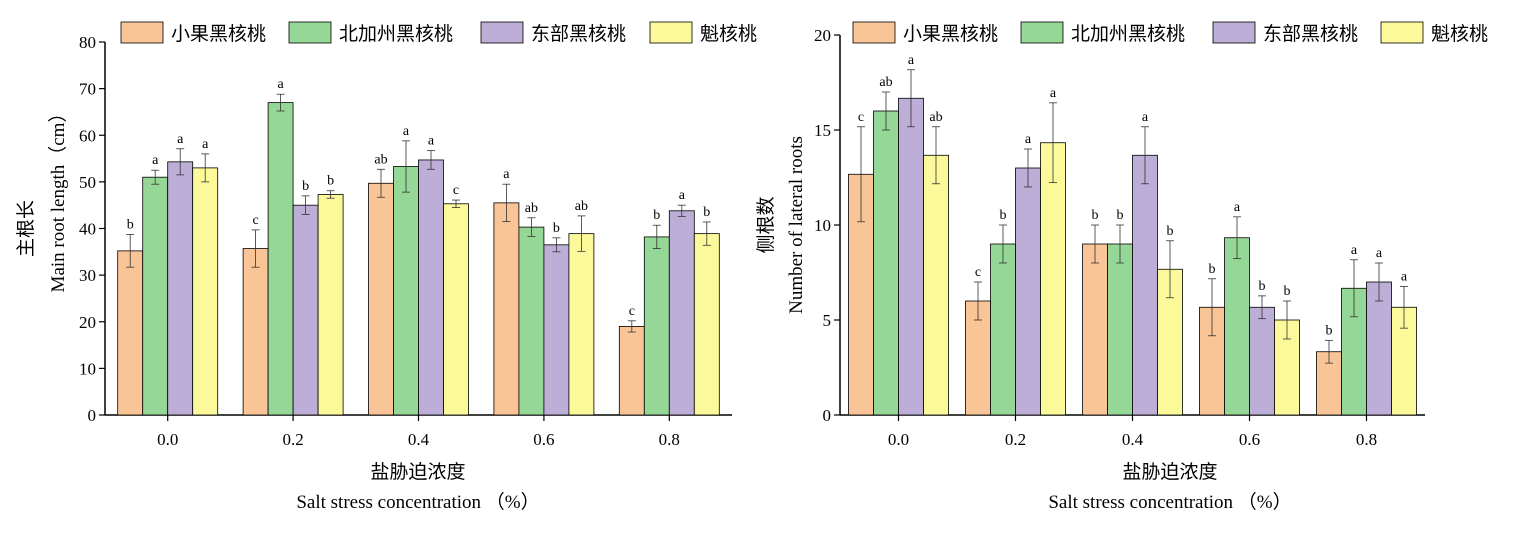 This screenshot has width=1535, height=533. Describe the element at coordinates (87, 229) in the screenshot. I see `y-tick-label: 40` at that location.